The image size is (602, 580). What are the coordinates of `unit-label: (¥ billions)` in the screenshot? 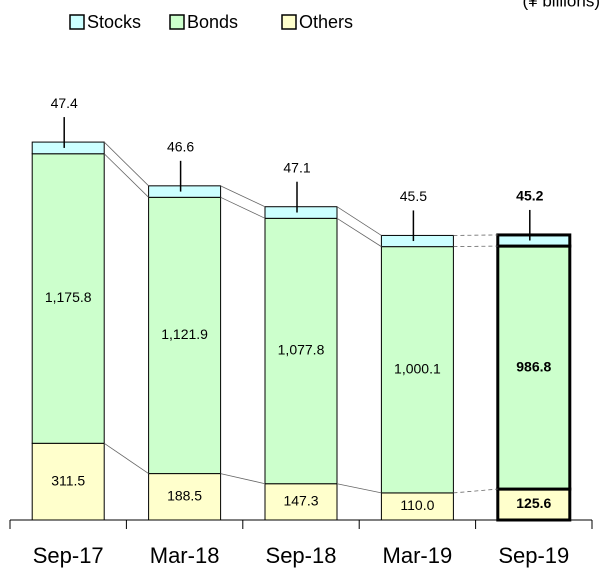 It's located at (561, 5).